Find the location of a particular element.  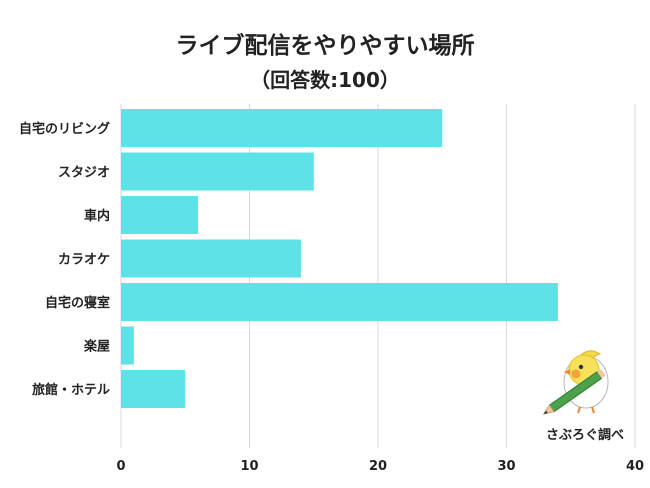

category-label: 旅館・ホテル is located at coordinates (71, 390).